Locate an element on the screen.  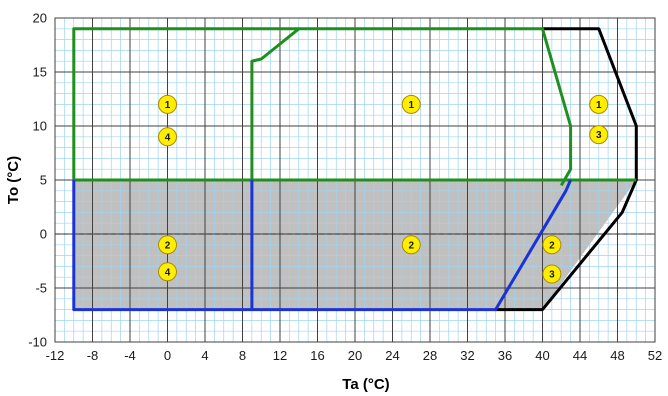
x-tick-label: 24 is located at coordinates (392, 355).